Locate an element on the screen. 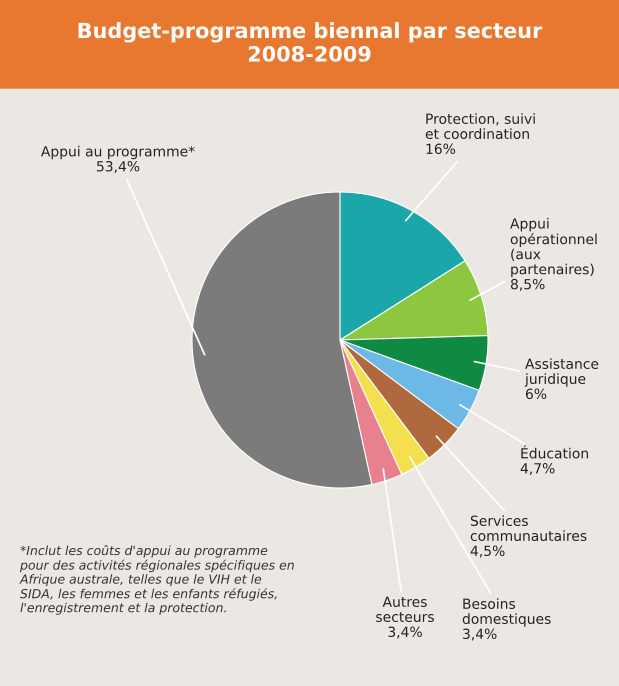 The image size is (619, 686). slice-label: Appui au programme* is located at coordinates (117, 153).